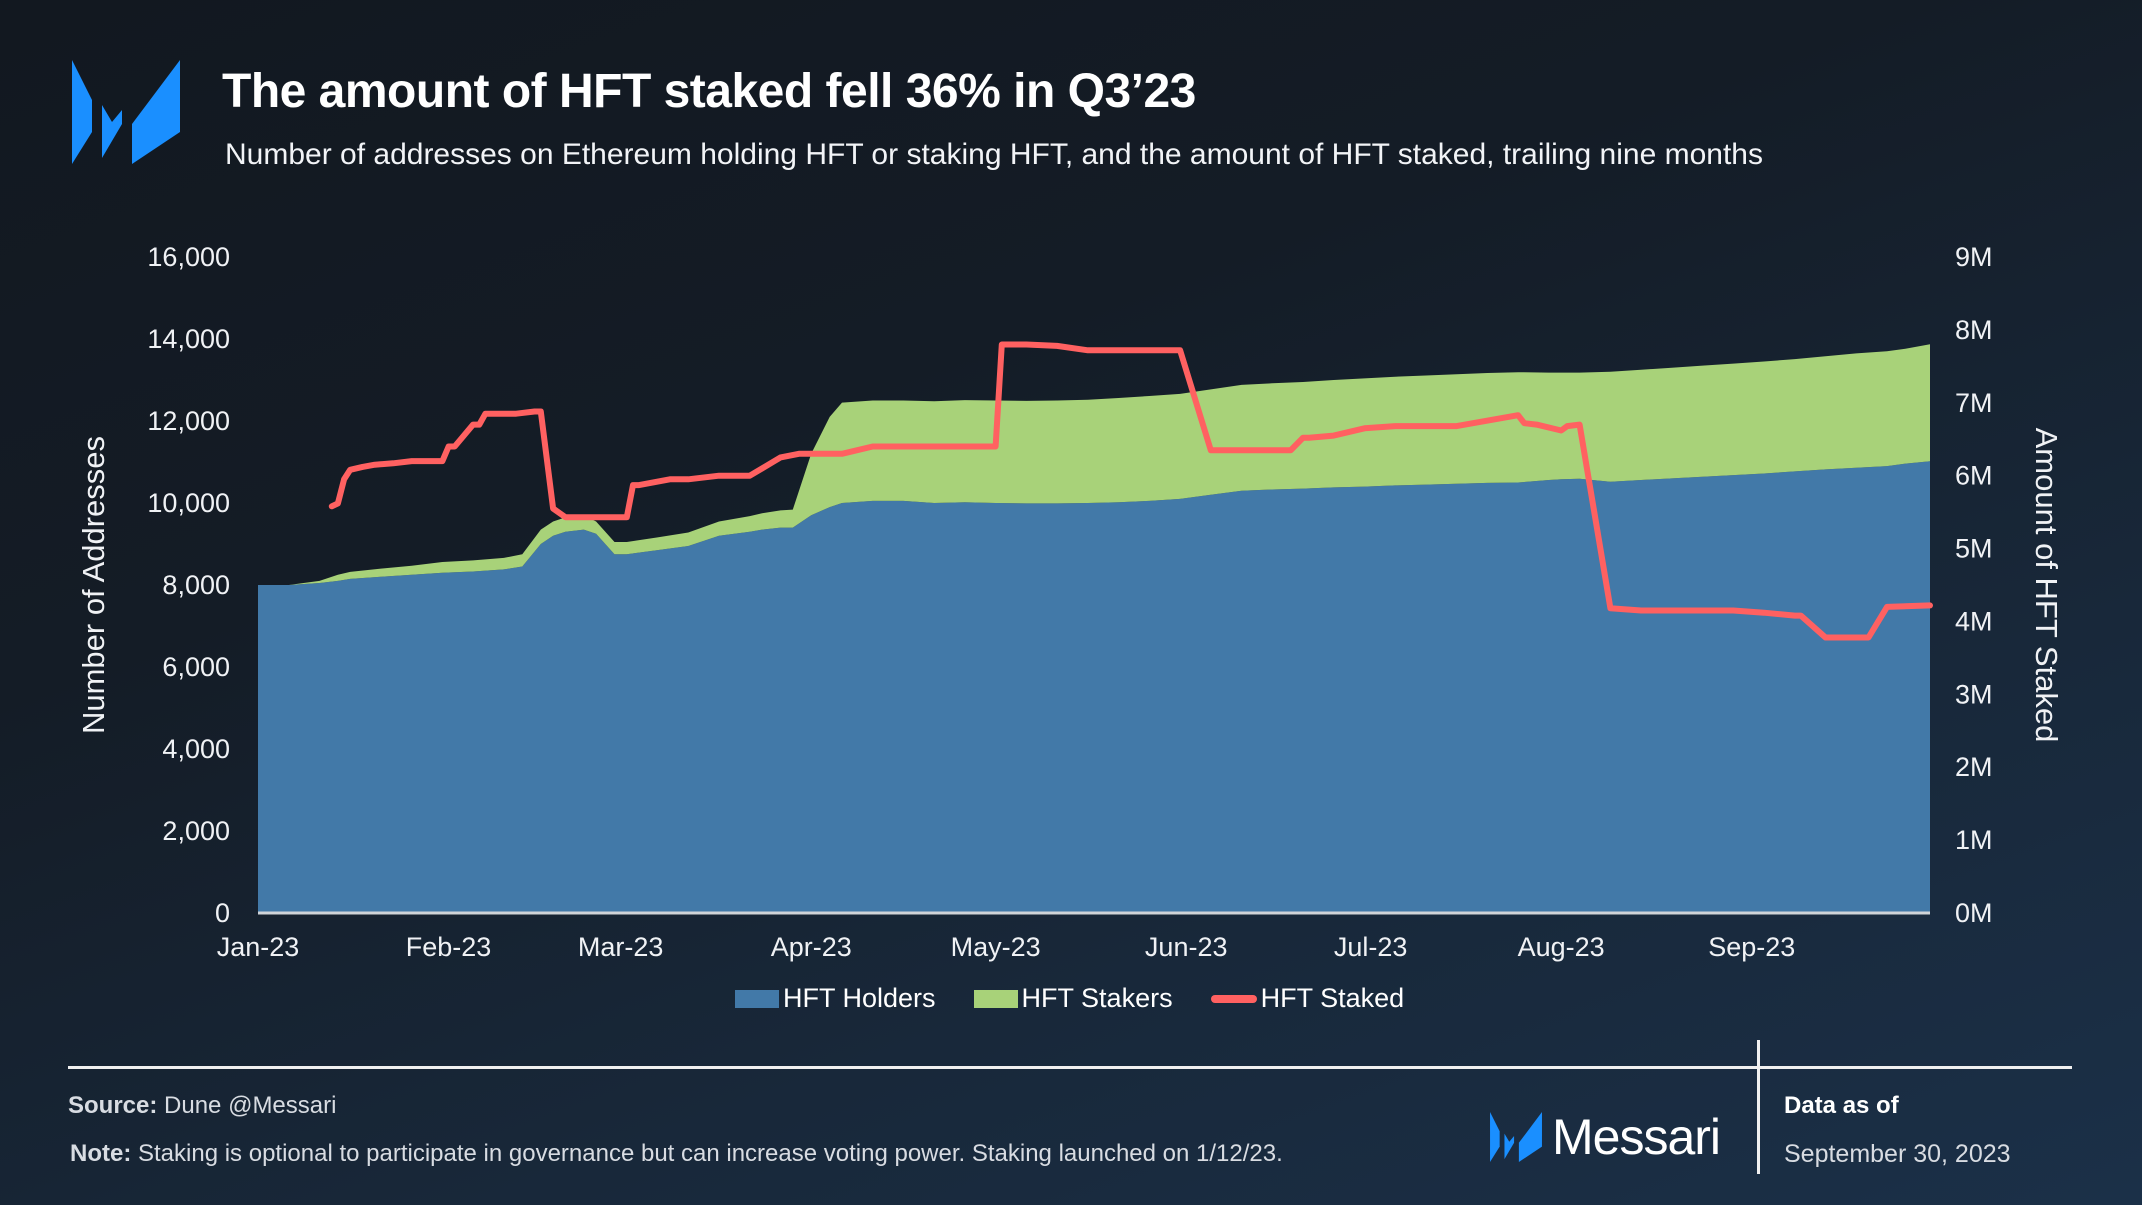 The width and height of the screenshot is (2142, 1205). I want to click on brand-logo: Messari, so click(1605, 1137).